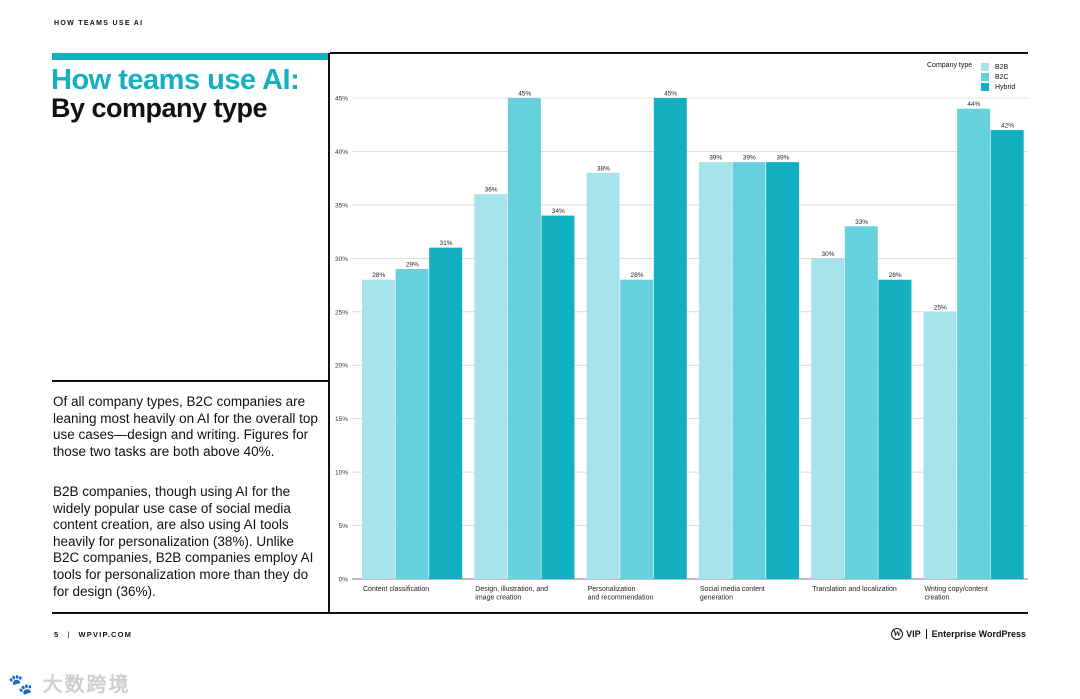 Image resolution: width=1080 pixels, height=699 pixels. What do you see at coordinates (341, 473) in the screenshot?
I see `y-tick-label: 10%` at bounding box center [341, 473].